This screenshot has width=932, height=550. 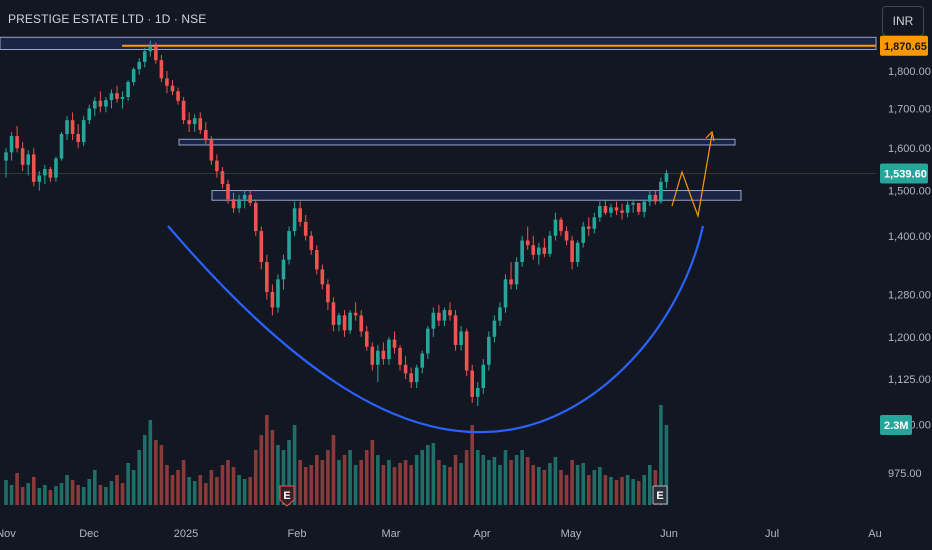 What do you see at coordinates (896, 425) in the screenshot?
I see `volume-badge-box` at bounding box center [896, 425].